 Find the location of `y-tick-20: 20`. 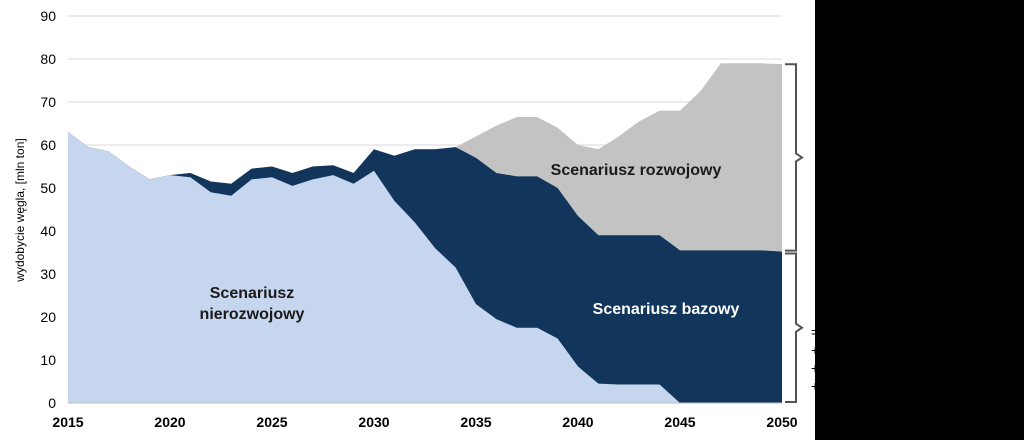

y-tick-20: 20 is located at coordinates (48, 317).